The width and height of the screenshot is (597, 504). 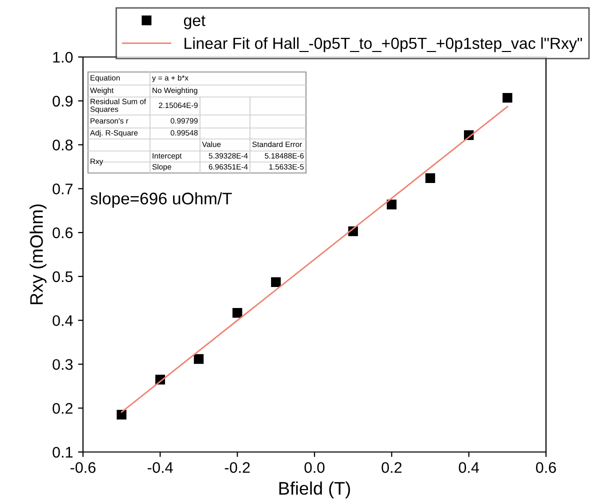 What do you see at coordinates (62, 452) in the screenshot?
I see `y-tick-label: 0.1` at bounding box center [62, 452].